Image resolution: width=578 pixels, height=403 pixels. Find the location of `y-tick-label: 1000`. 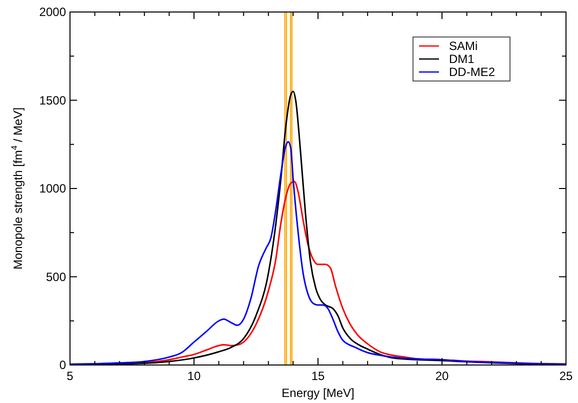

y-tick-label: 1000 is located at coordinates (52, 189).